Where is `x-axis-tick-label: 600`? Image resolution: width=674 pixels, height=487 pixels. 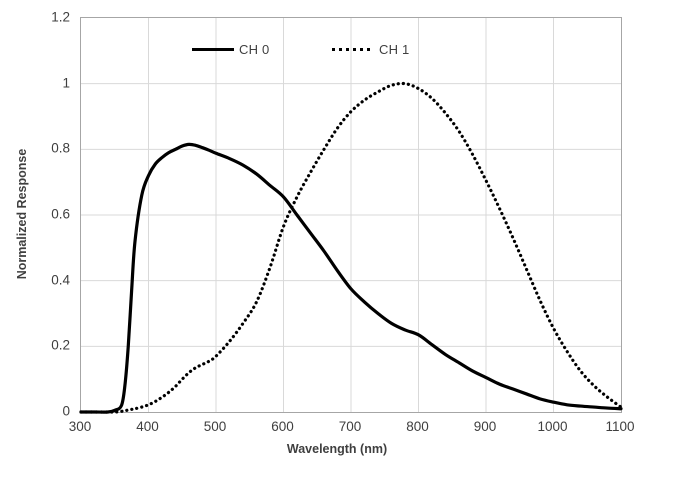 x-axis-tick-label: 600 is located at coordinates (282, 426).